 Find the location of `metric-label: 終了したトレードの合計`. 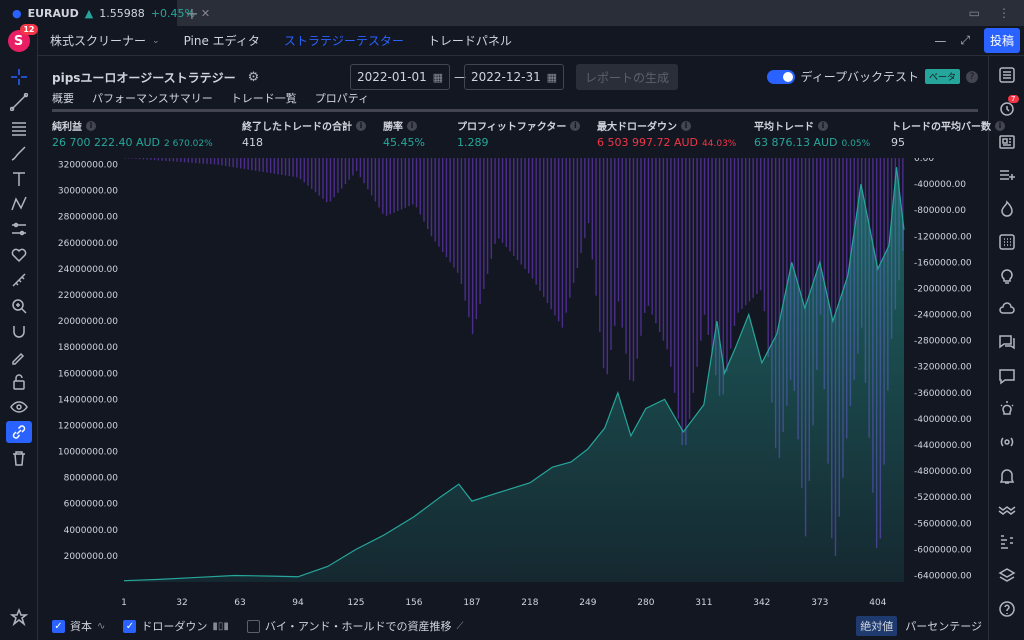

metric-label: 終了したトレードの合計 is located at coordinates (297, 127).